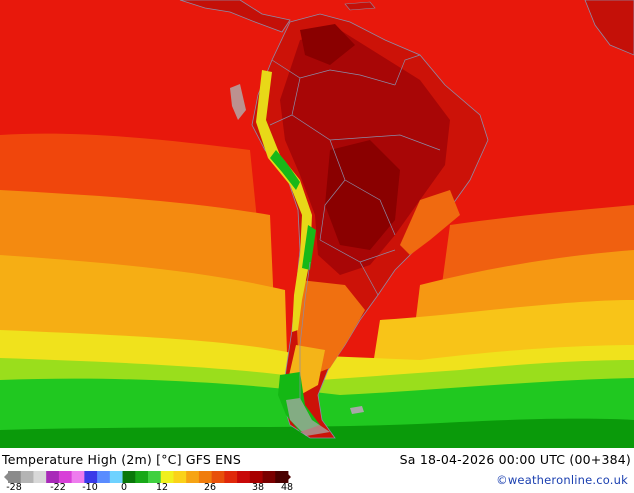 This screenshot has width=634, height=493. Describe the element at coordinates (238, 102) in the screenshot. I see `galapagos-grey` at that location.